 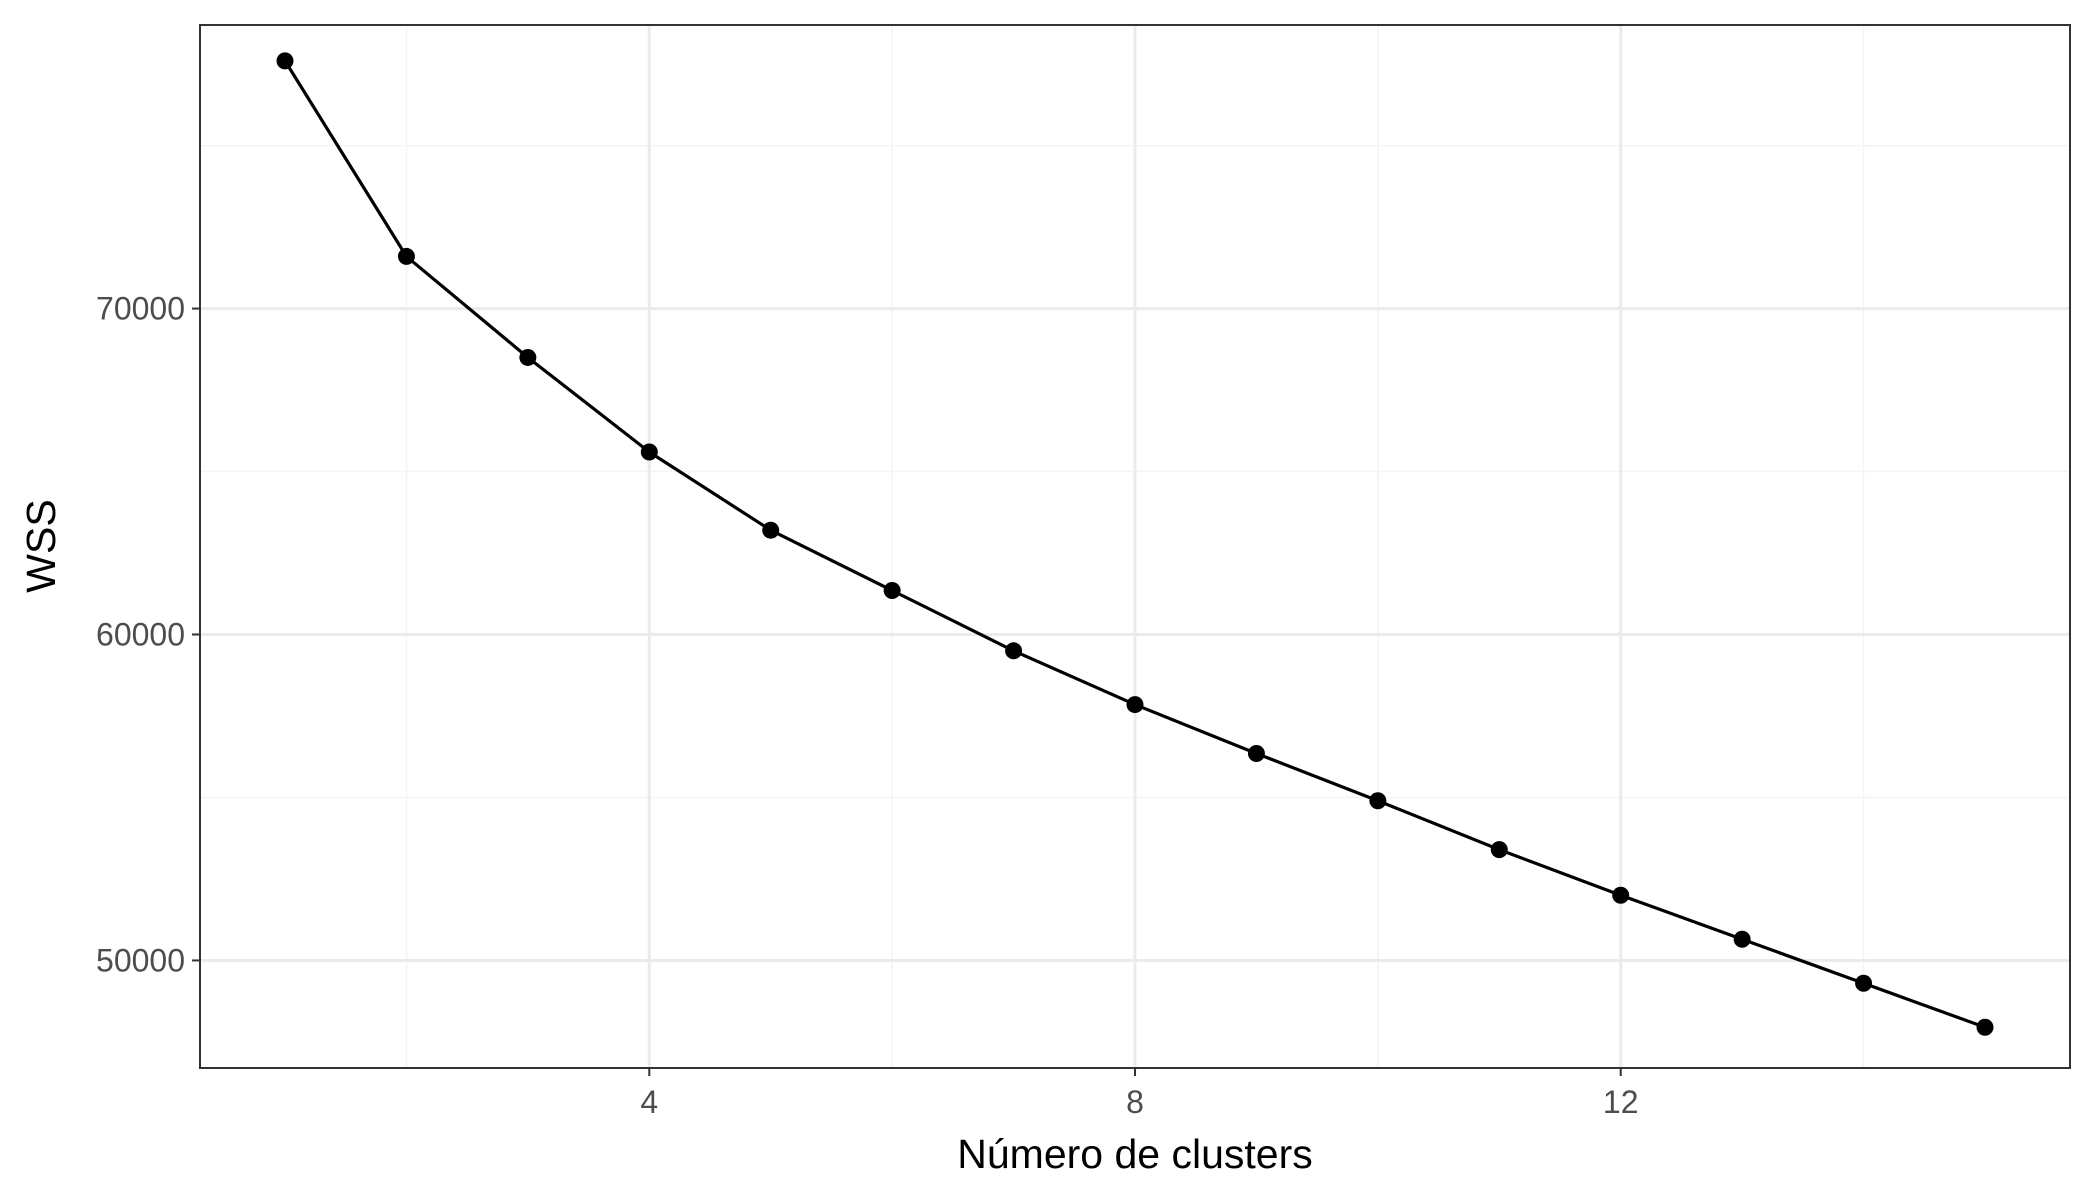 What do you see at coordinates (140, 960) in the screenshot?
I see `y-tick-label: 50000` at bounding box center [140, 960].